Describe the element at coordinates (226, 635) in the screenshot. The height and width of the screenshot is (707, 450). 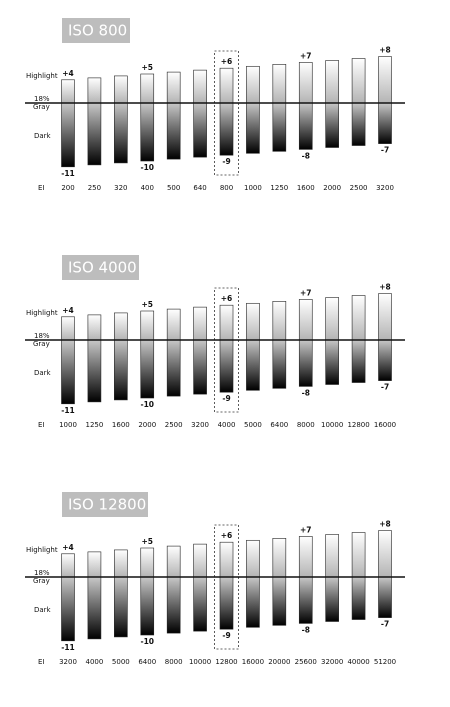
I see `value-label: -9` at that location.